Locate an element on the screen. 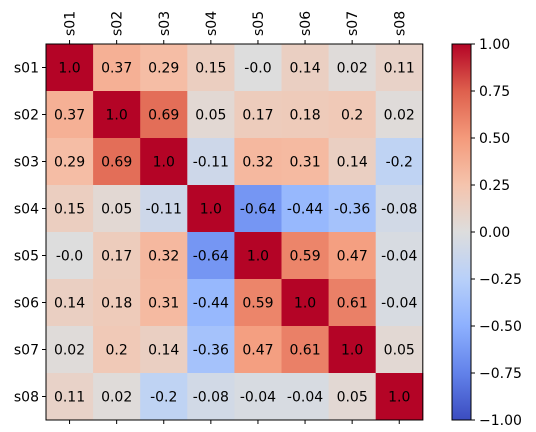 The height and width of the screenshot is (432, 536). cell-value-label: -0.36 is located at coordinates (211, 351).